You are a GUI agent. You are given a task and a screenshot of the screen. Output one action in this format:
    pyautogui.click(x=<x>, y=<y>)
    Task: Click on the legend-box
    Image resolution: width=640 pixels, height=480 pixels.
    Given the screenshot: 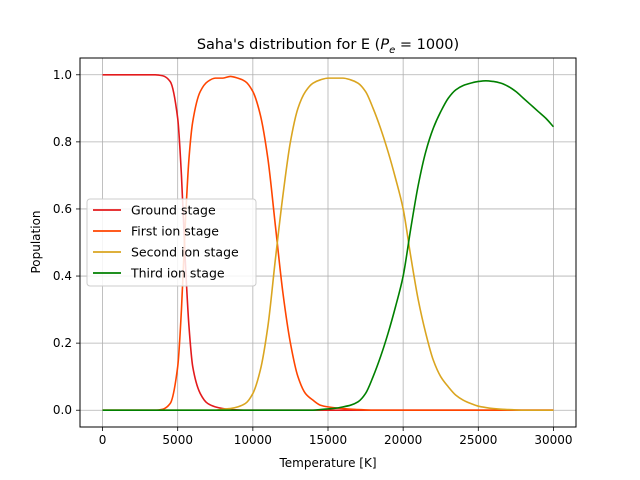 What is the action you would take?
    pyautogui.click(x=171, y=242)
    